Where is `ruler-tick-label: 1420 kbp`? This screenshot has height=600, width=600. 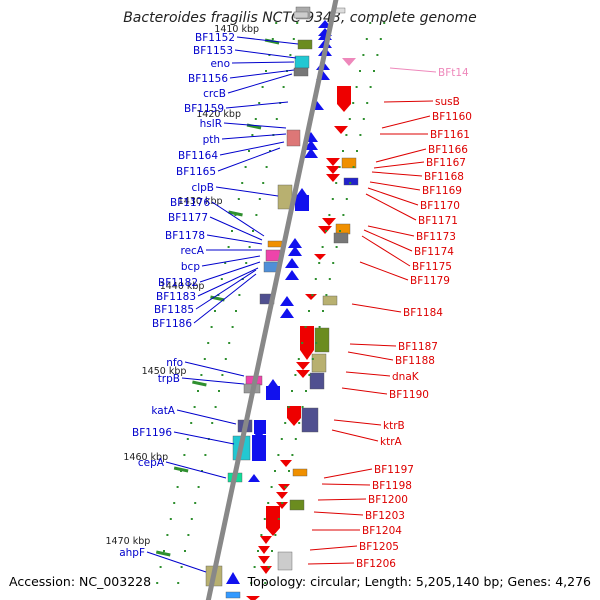
ruler-tick-label: 1420 kbp is located at coordinates (218, 114).